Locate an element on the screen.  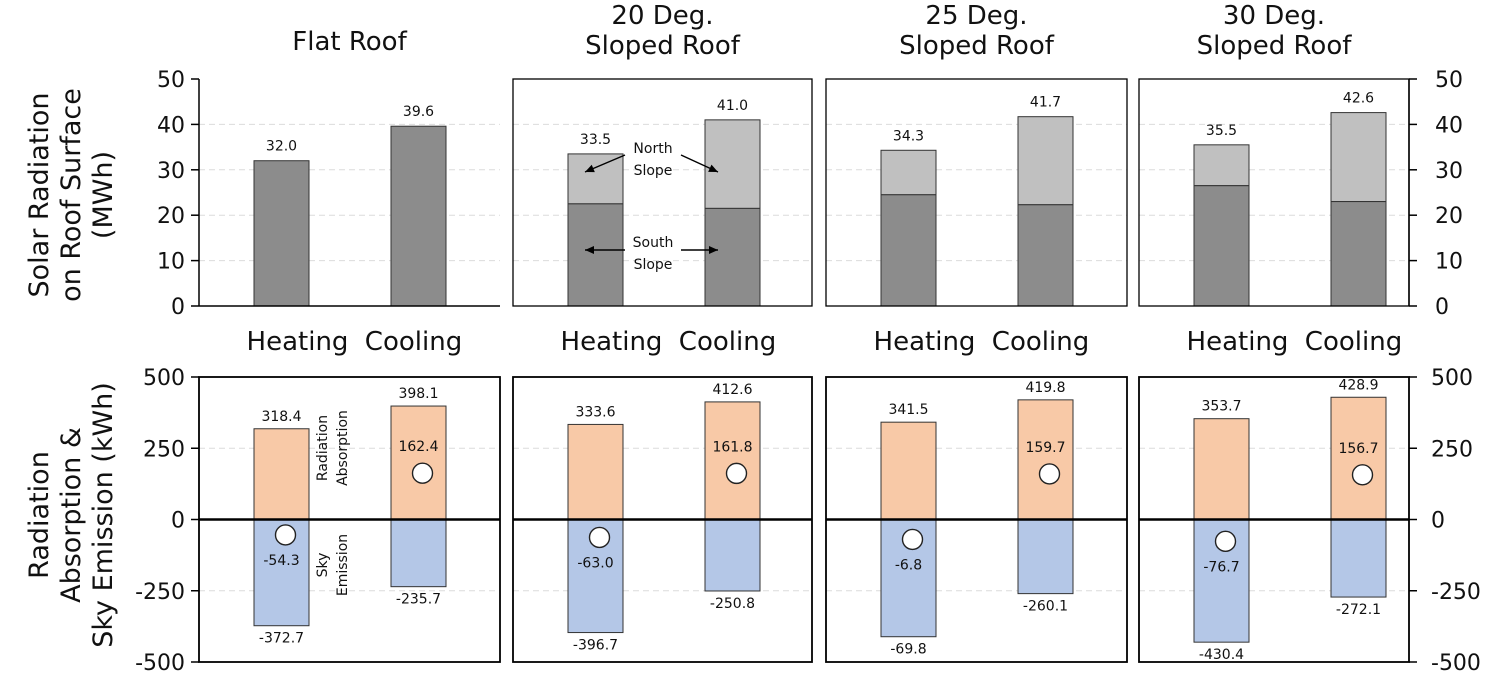
net-label: -63.0 is located at coordinates (595, 563).